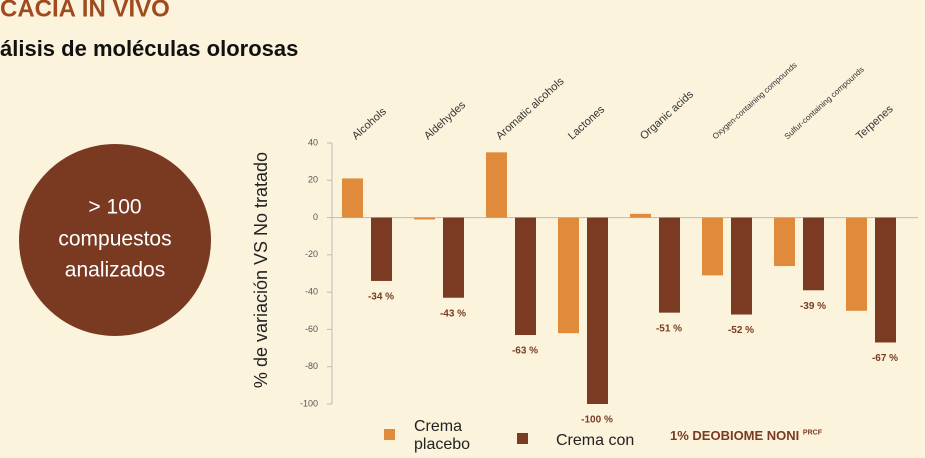  I want to click on y-axis-label: % de variación VS No tratado, so click(261, 270).